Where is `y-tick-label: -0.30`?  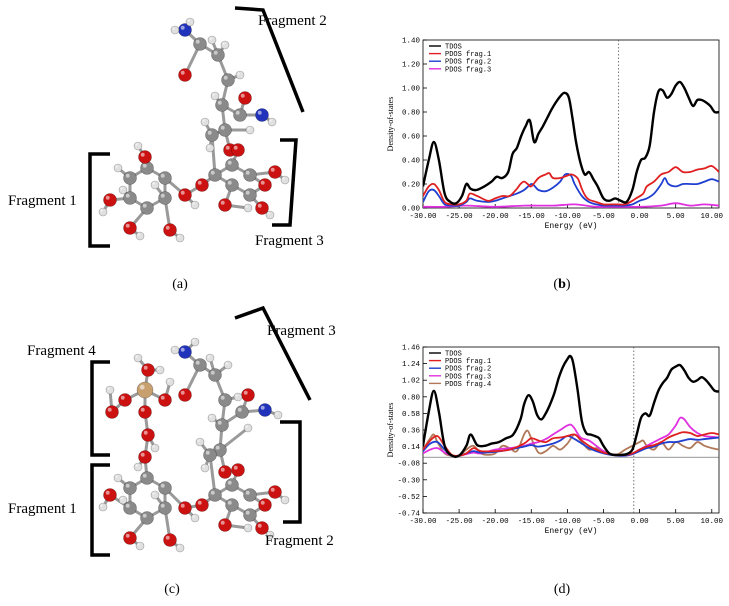
y-tick-label: -0.30 is located at coordinates (408, 481).